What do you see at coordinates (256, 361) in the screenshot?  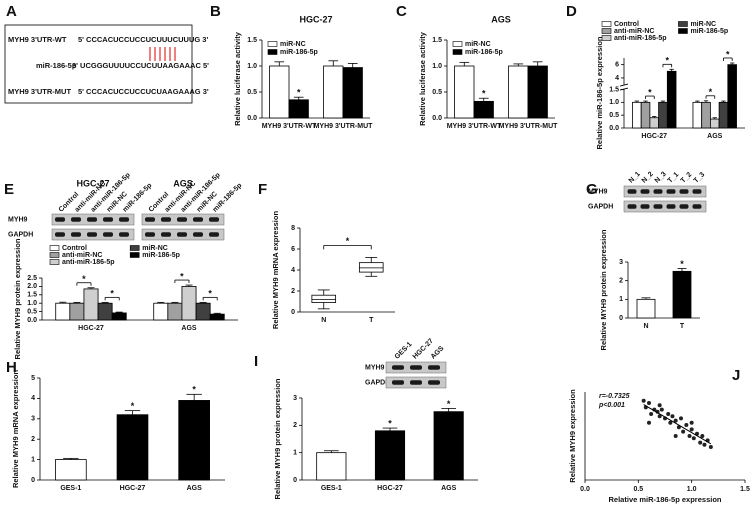 I see `panel-letter: I` at bounding box center [256, 361].